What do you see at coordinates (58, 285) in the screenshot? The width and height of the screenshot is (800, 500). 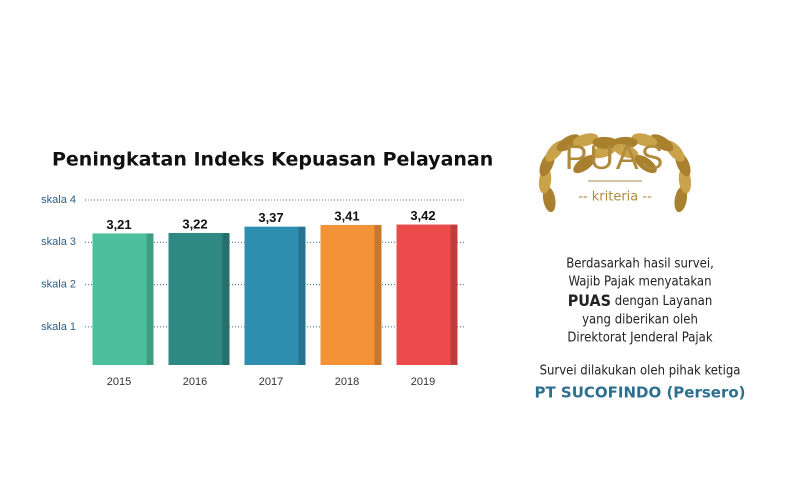 I see `y-tick-label: skala 2` at bounding box center [58, 285].